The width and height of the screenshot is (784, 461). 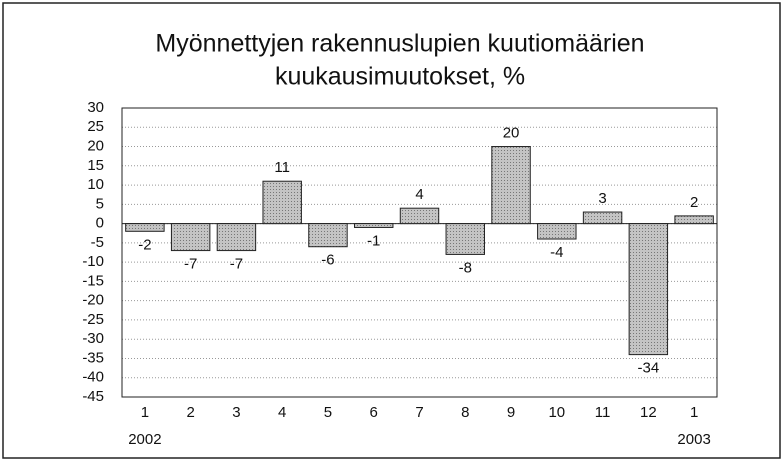 I want to click on y-tick-label: 10, so click(x=95, y=184).